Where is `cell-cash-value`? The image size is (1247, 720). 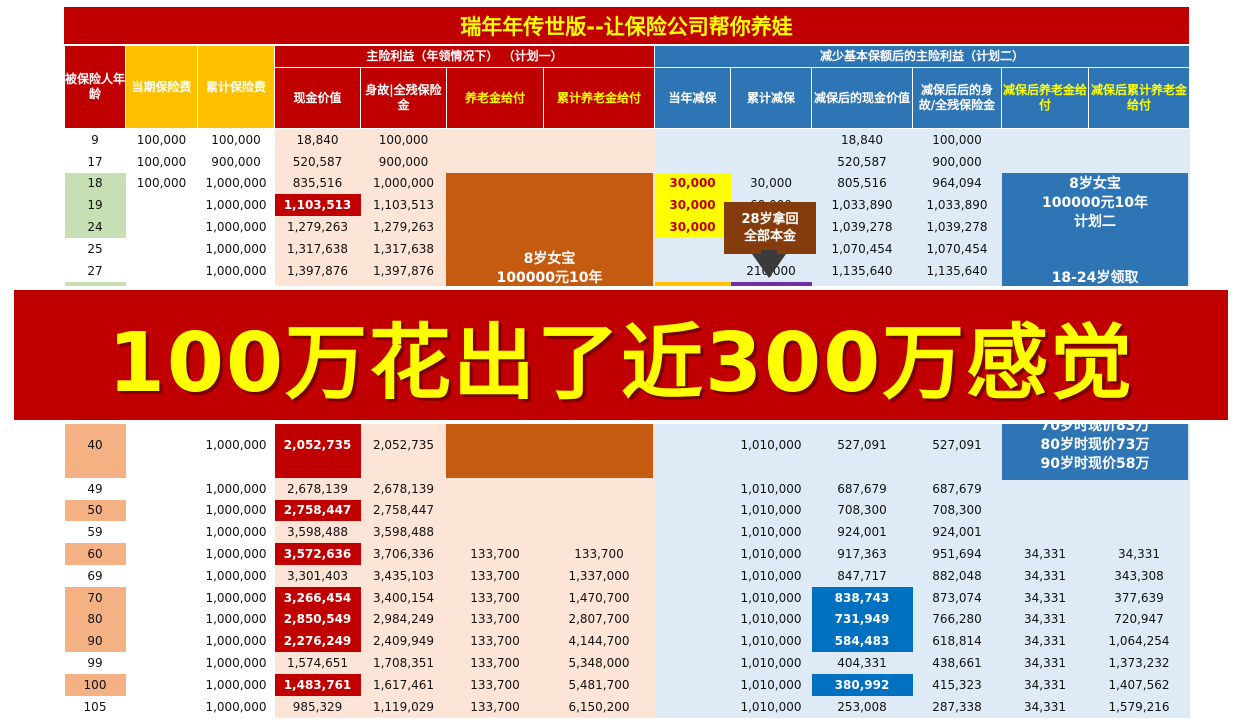 cell-cash-value is located at coordinates (317, 466).